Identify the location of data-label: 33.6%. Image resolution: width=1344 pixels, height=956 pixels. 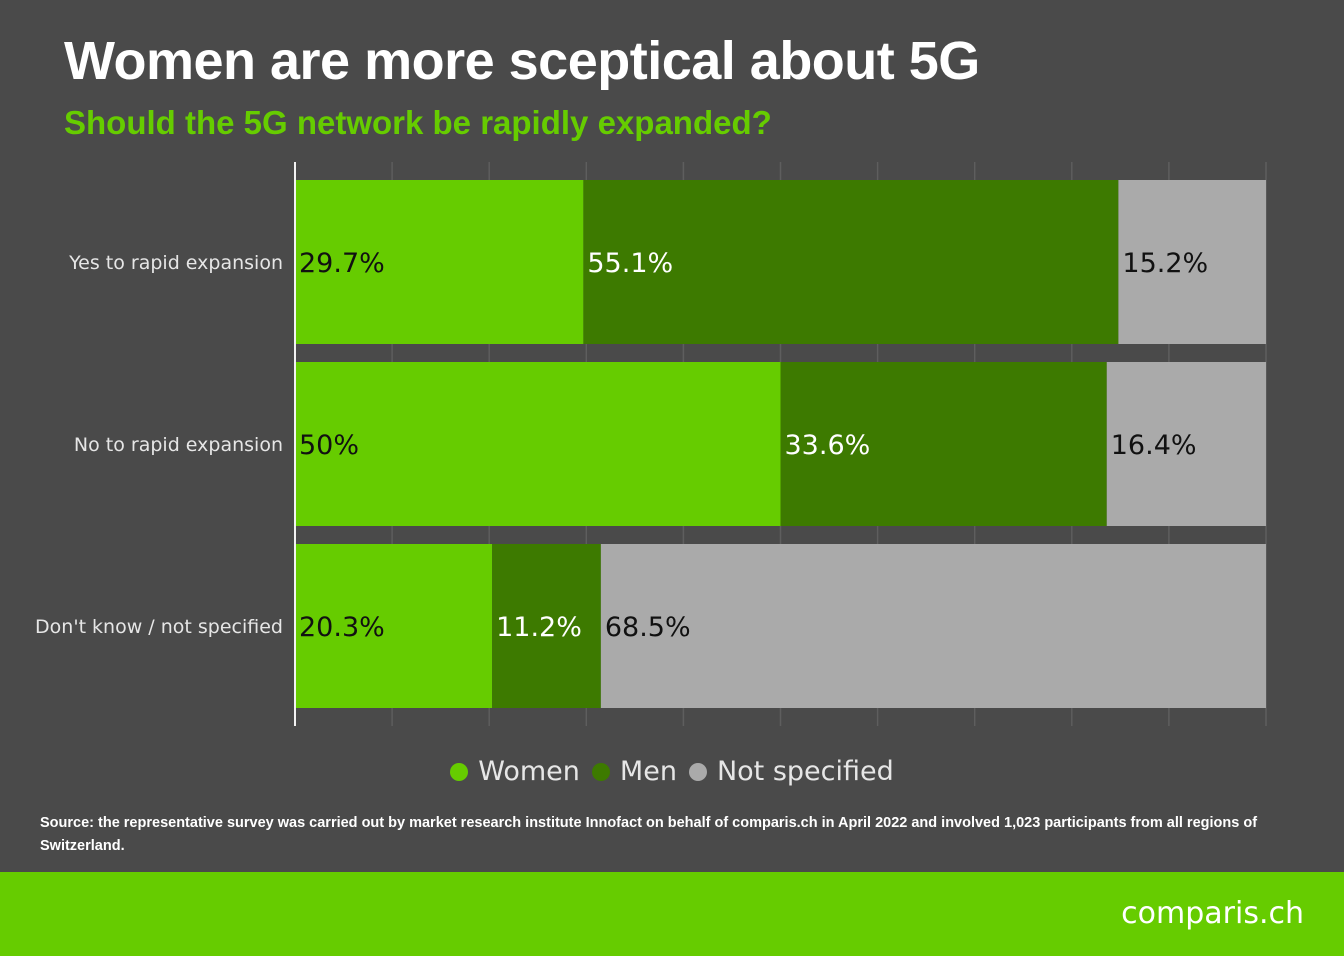
(828, 445).